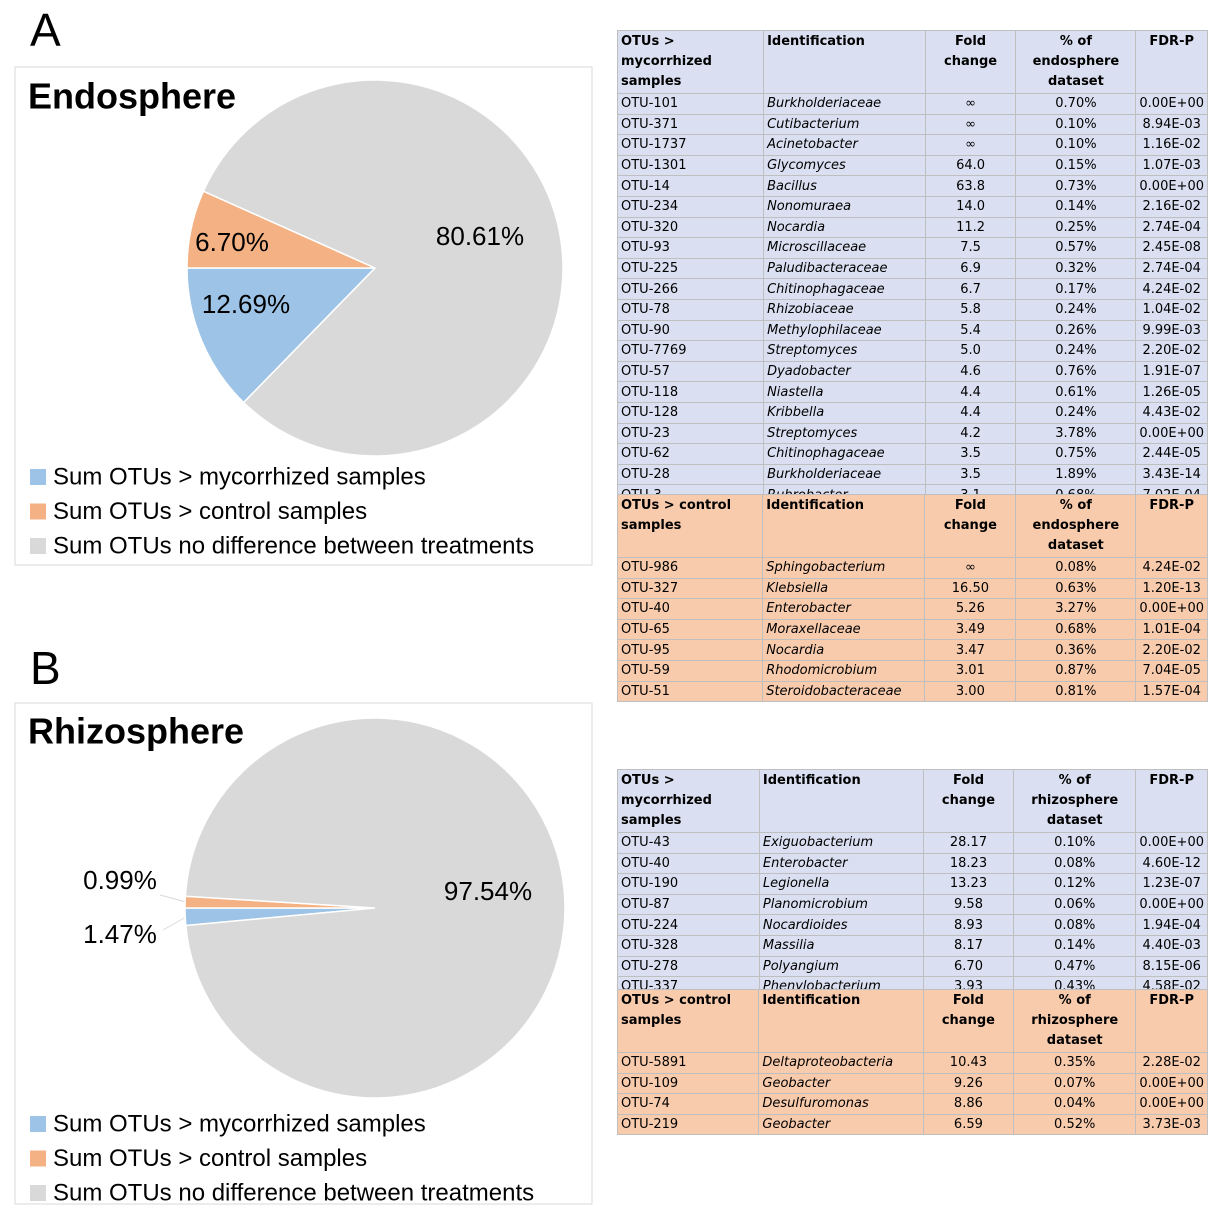  What do you see at coordinates (970, 268) in the screenshot?
I see `table-cell: 6.9` at bounding box center [970, 268].